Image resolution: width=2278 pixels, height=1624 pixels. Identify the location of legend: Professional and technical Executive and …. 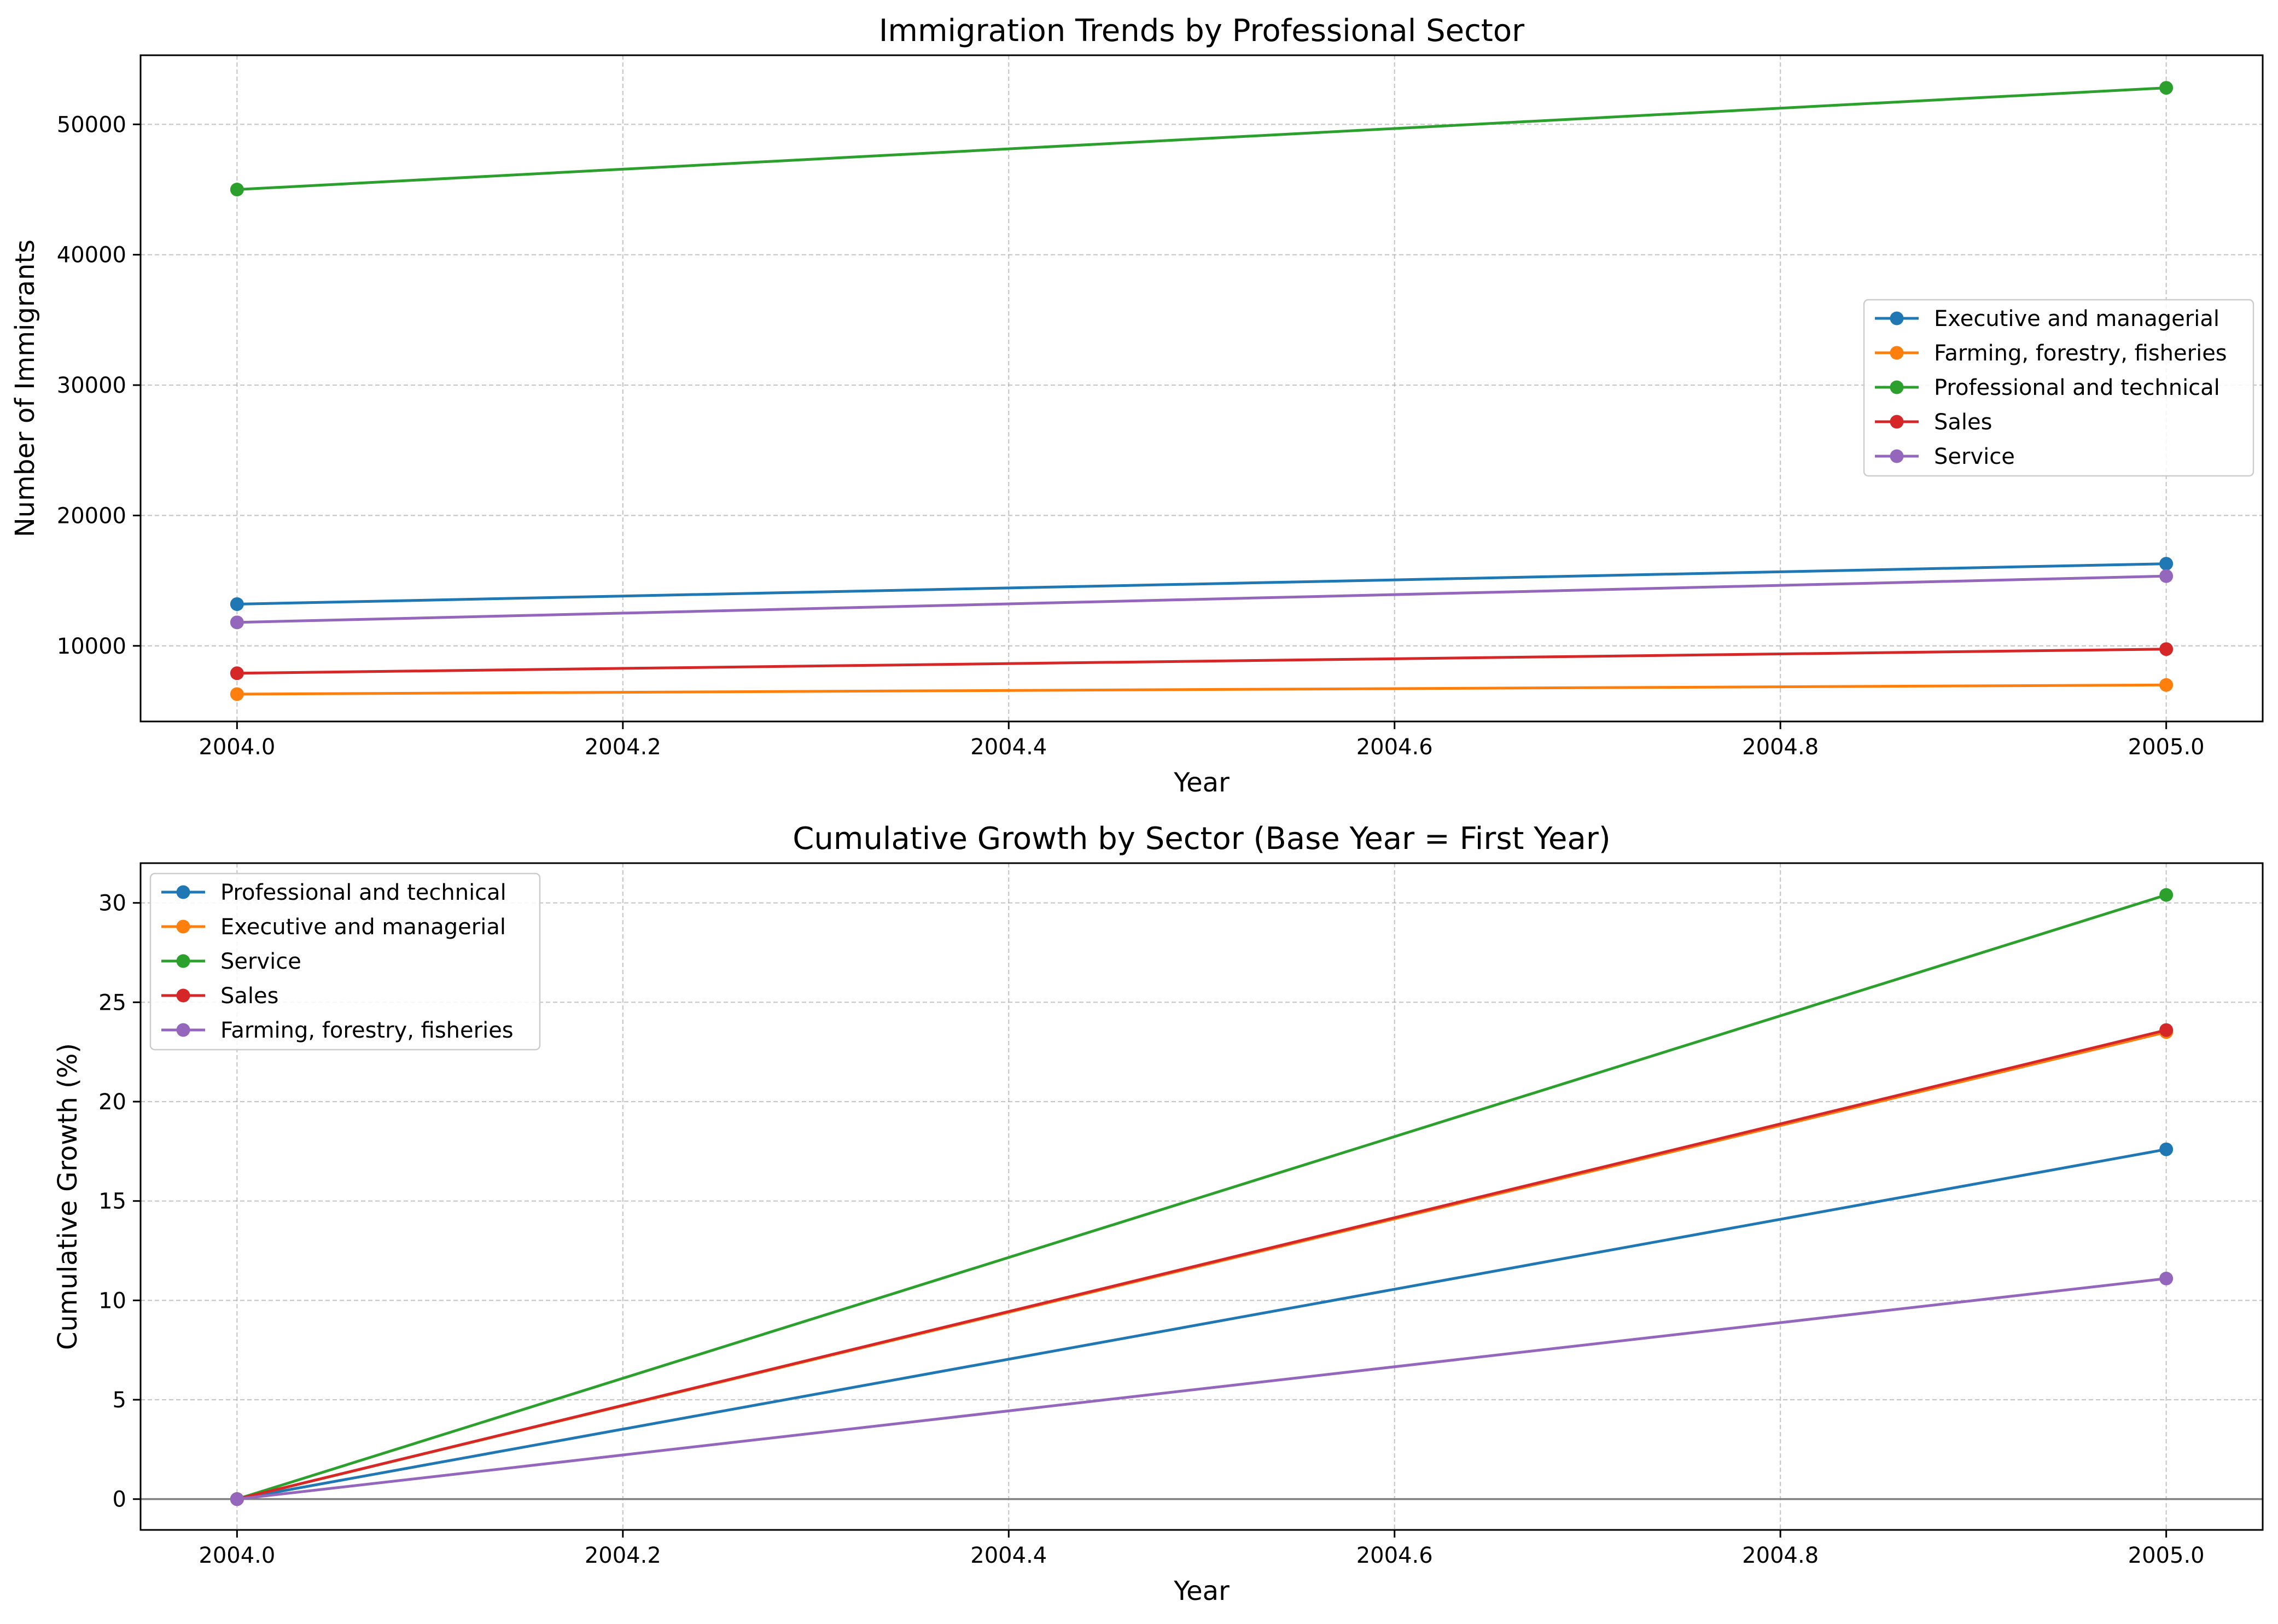
(345, 961).